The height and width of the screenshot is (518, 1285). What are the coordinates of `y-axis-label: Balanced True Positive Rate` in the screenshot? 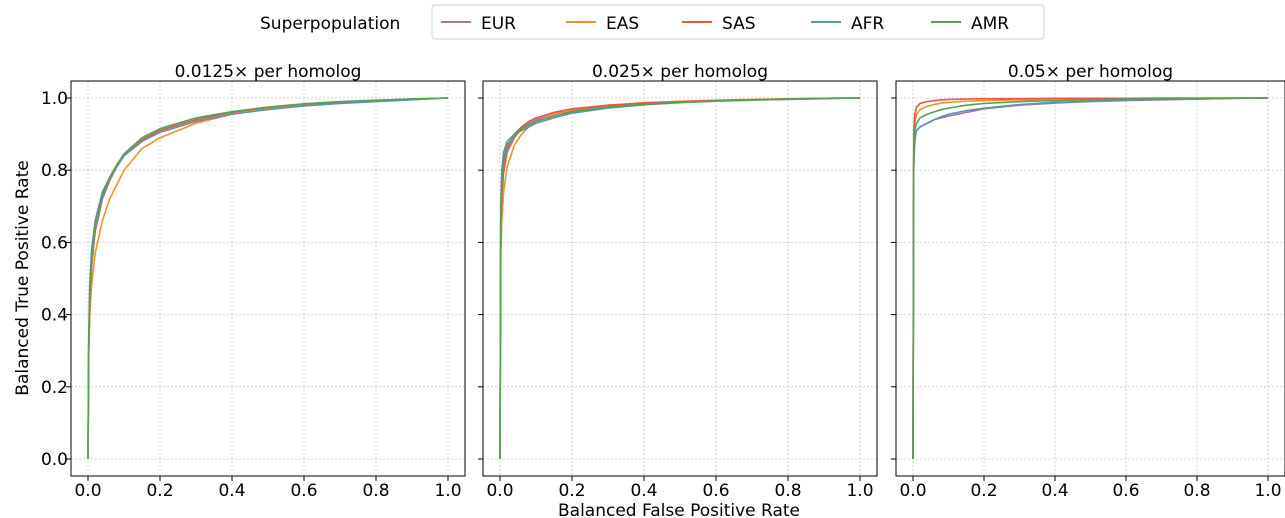 It's located at (23, 277).